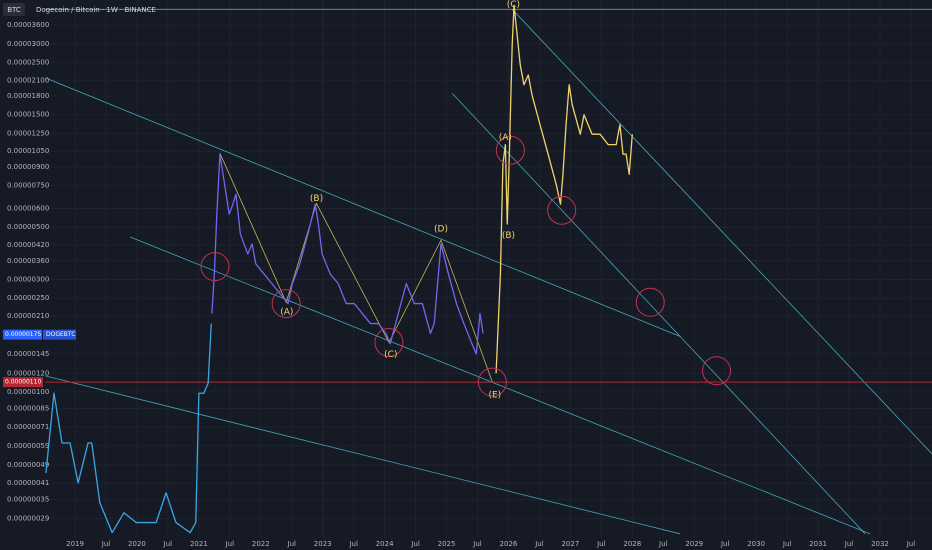 This screenshot has height=550, width=932. I want to click on y-tick-label: 0.00001800, so click(28, 96).